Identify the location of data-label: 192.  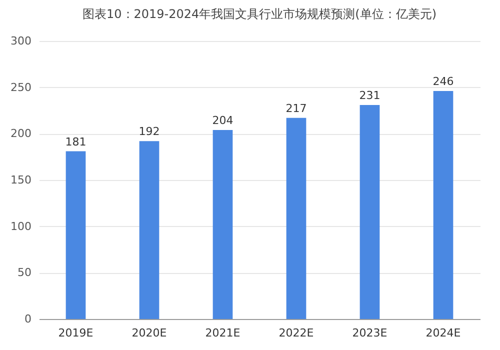
(149, 131).